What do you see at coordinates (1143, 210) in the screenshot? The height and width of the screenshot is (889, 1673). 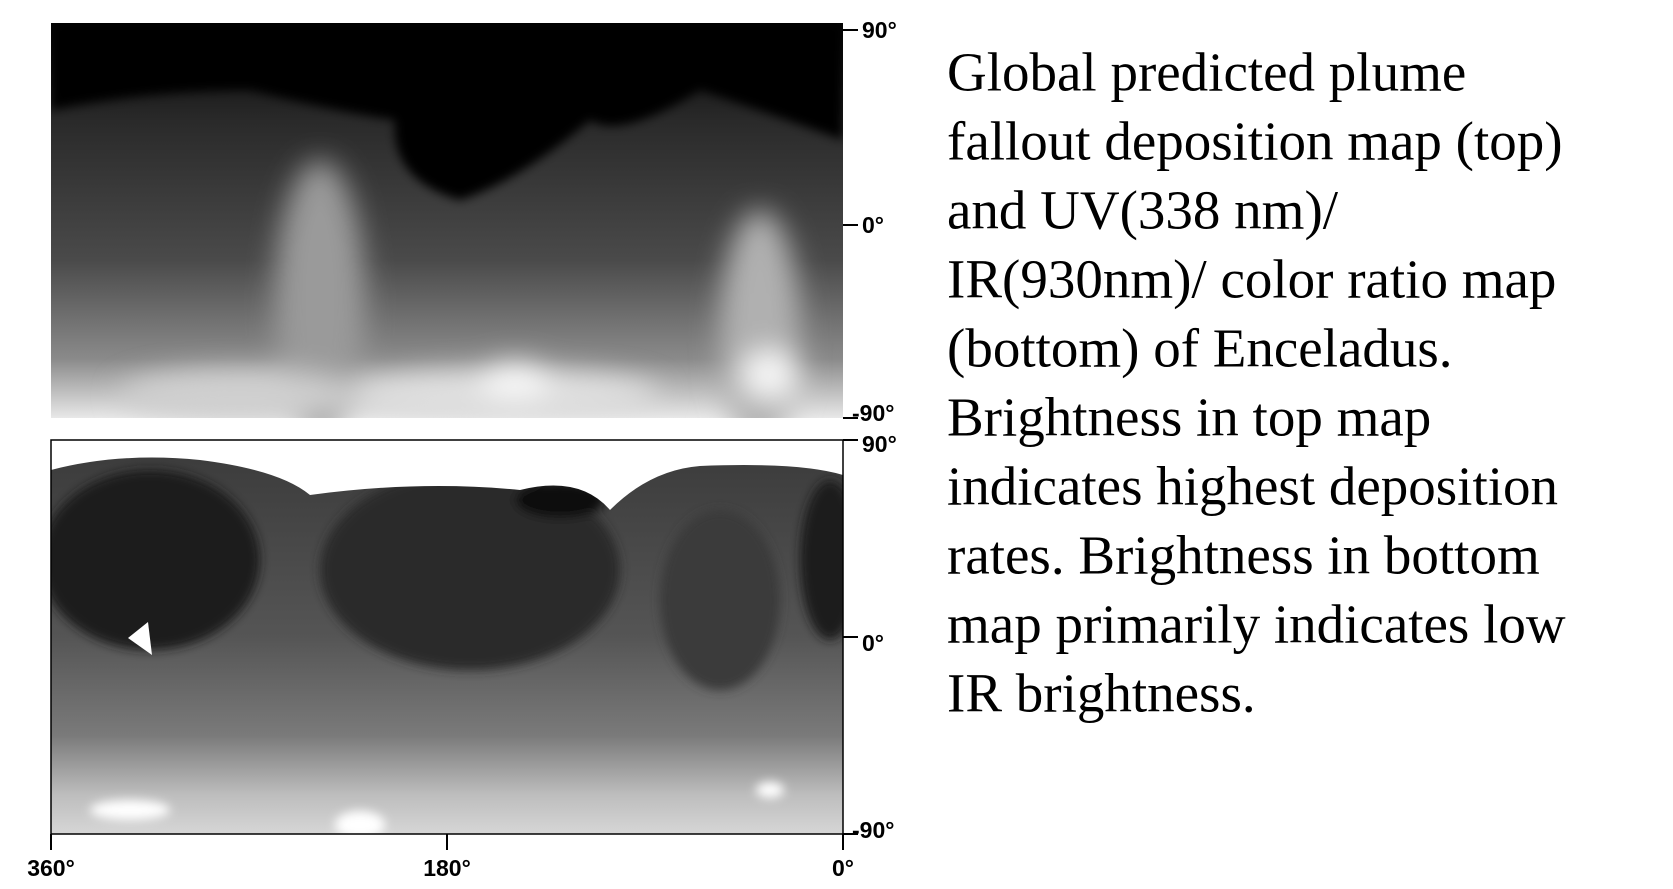 I see `caption-line: and UV(338 nm)/` at bounding box center [1143, 210].